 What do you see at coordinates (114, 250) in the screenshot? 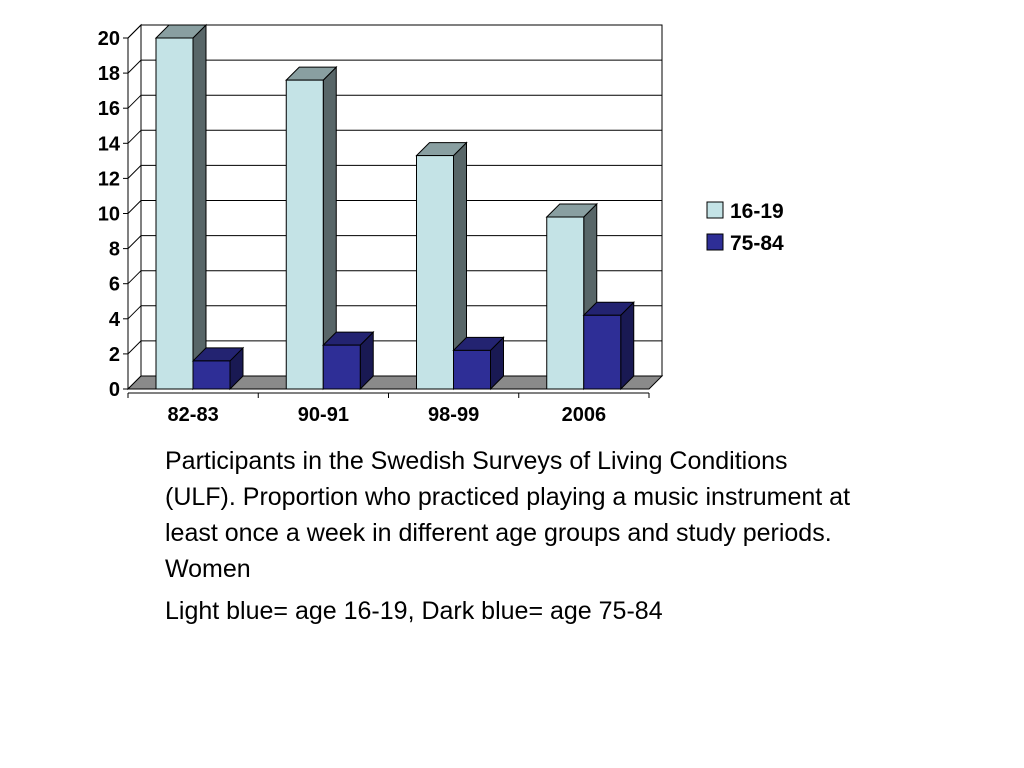
I see `y-tick-label: 8` at bounding box center [114, 250].